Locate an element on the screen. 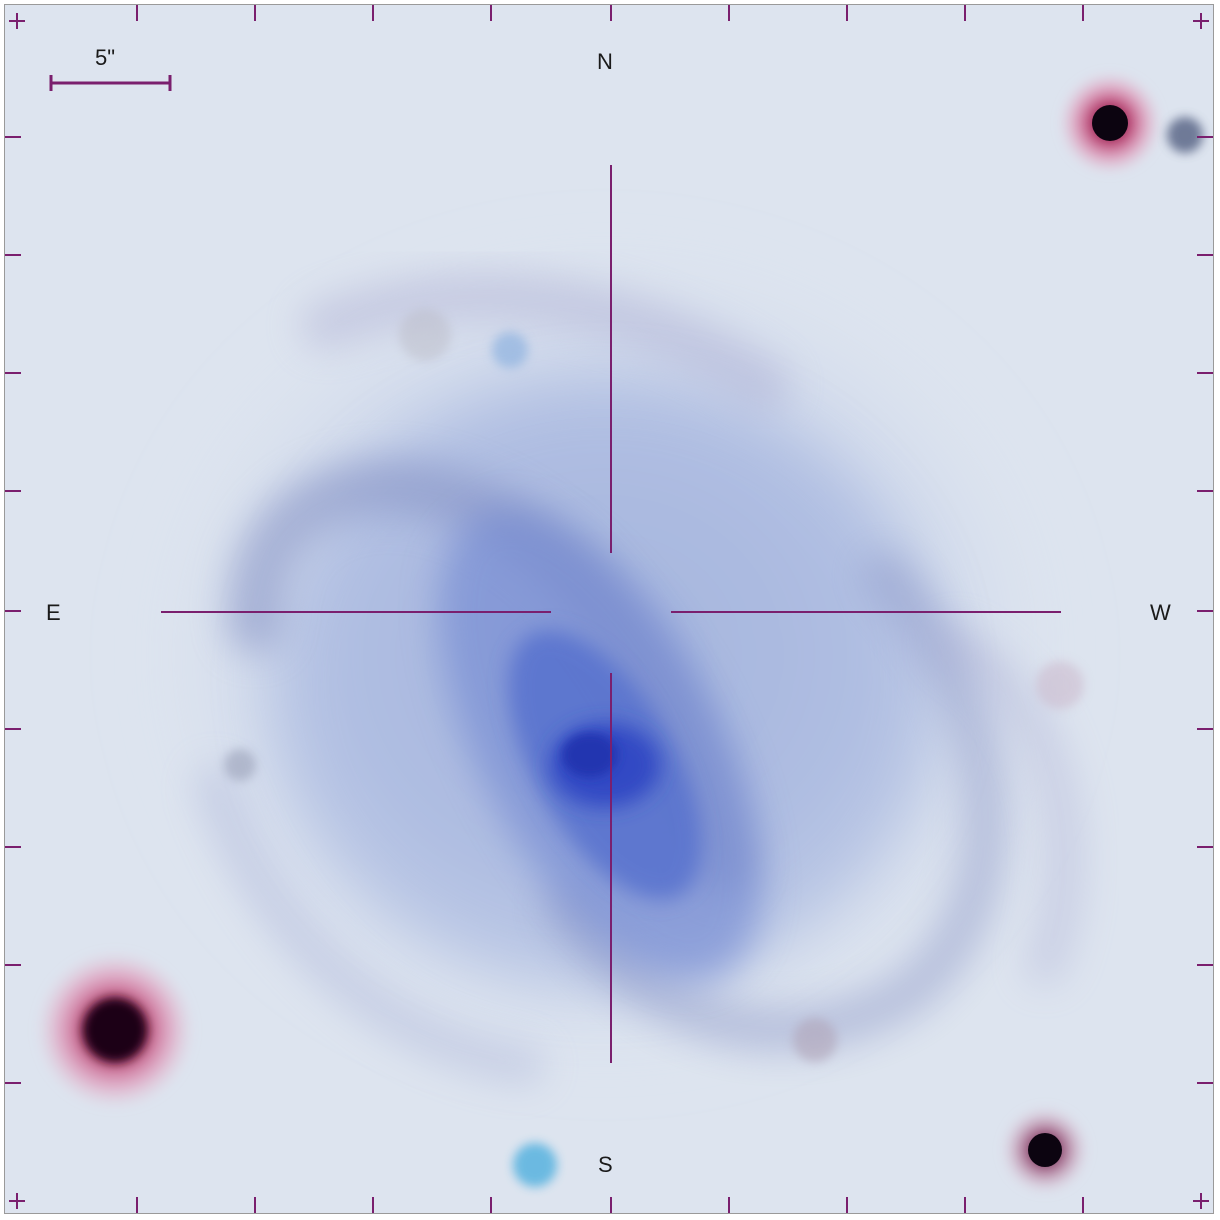 This screenshot has height=1220, width=1220. scale-bar is located at coordinates (110, 83).